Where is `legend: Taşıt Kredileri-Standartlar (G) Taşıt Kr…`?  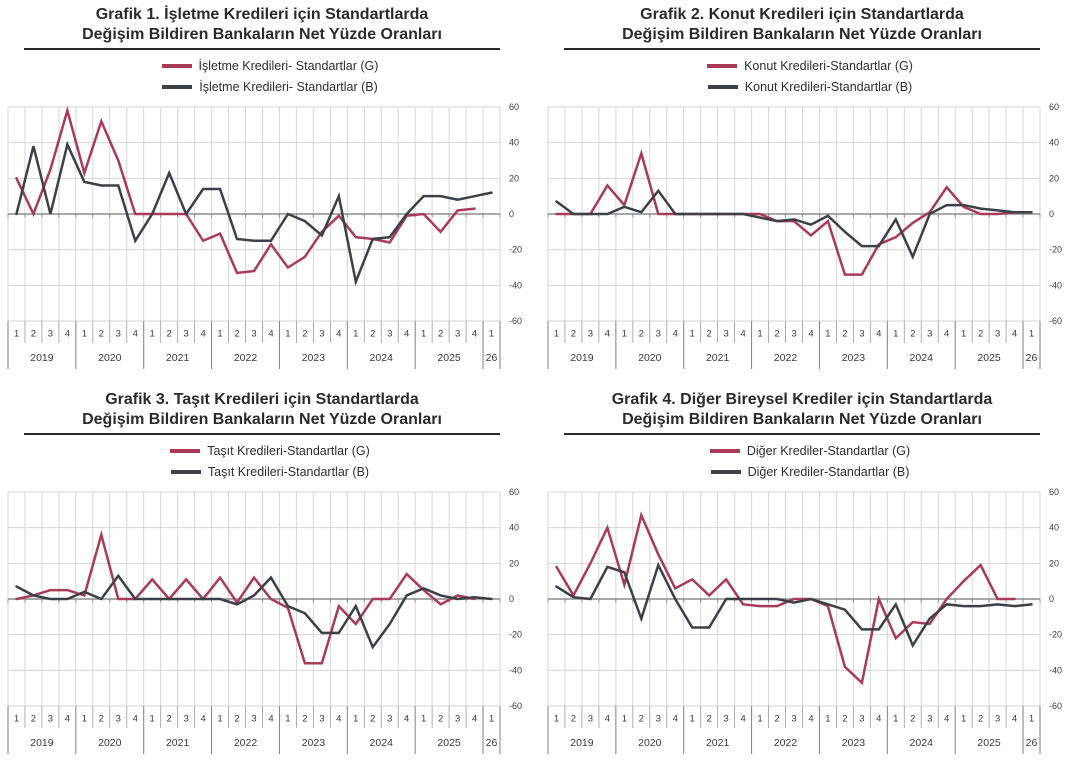 legend: Taşıt Kredileri-Standartlar (G) Taşıt Kr… is located at coordinates (270, 461).